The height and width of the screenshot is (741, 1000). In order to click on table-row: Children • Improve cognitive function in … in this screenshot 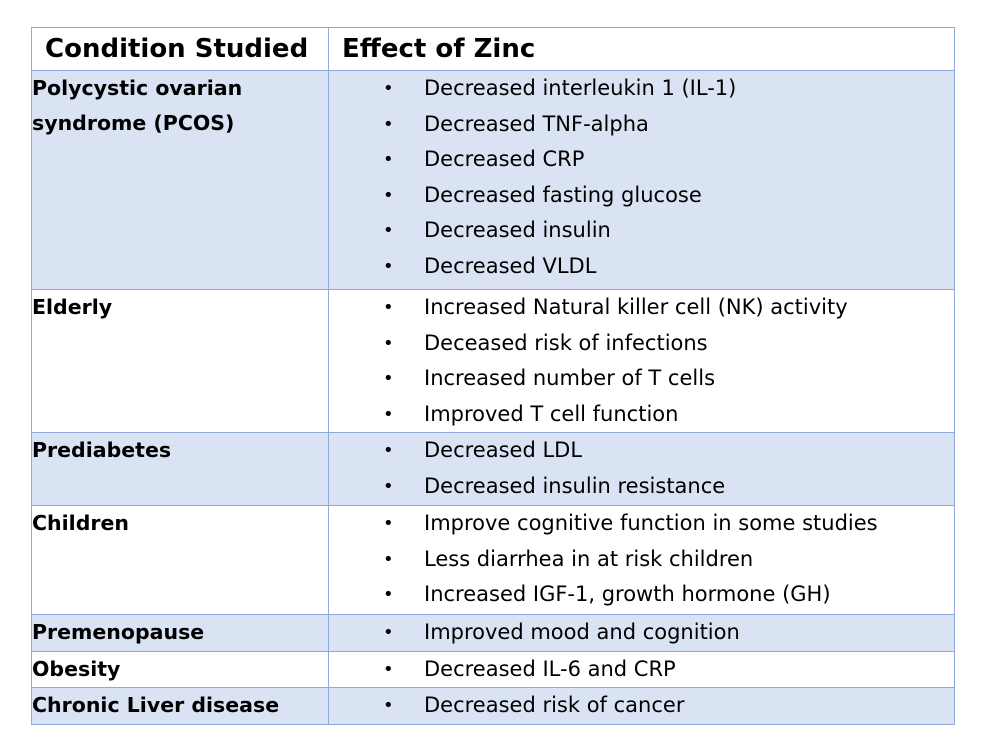, I will do `click(493, 560)`.